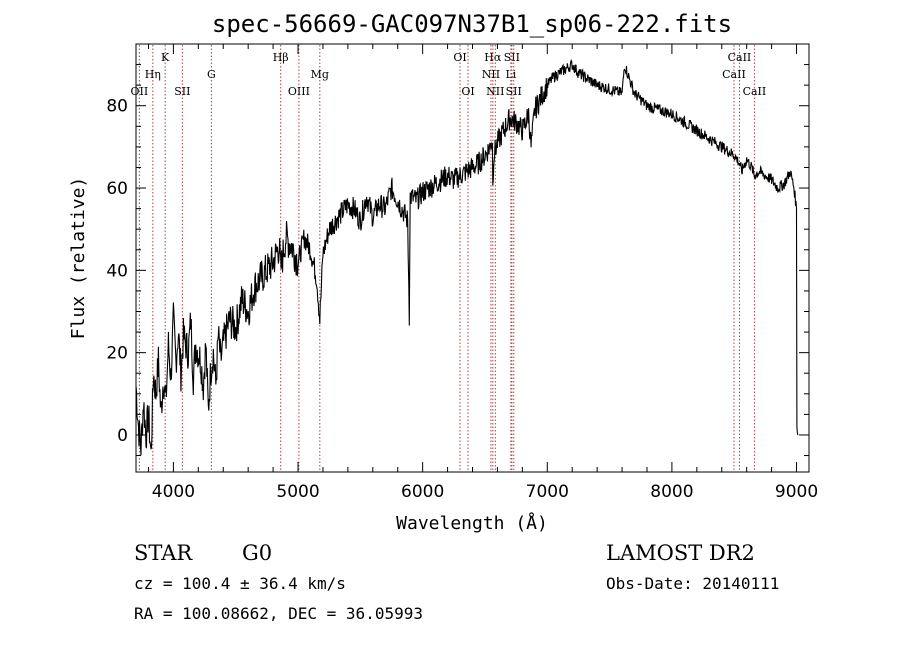 The height and width of the screenshot is (649, 900). I want to click on sky-coordinates: RA = 100.08662, DEC = 36.05993, so click(278, 613).